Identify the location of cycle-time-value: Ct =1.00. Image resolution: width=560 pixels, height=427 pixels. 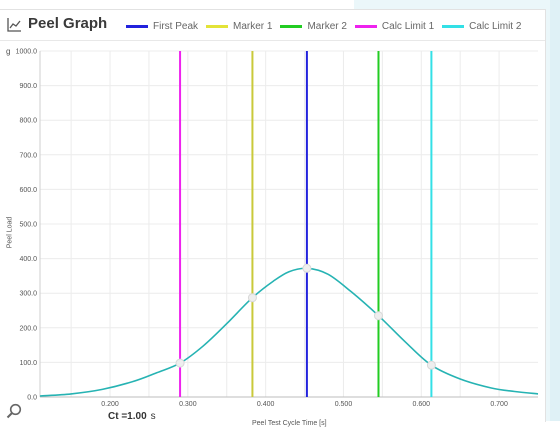
(127, 416).